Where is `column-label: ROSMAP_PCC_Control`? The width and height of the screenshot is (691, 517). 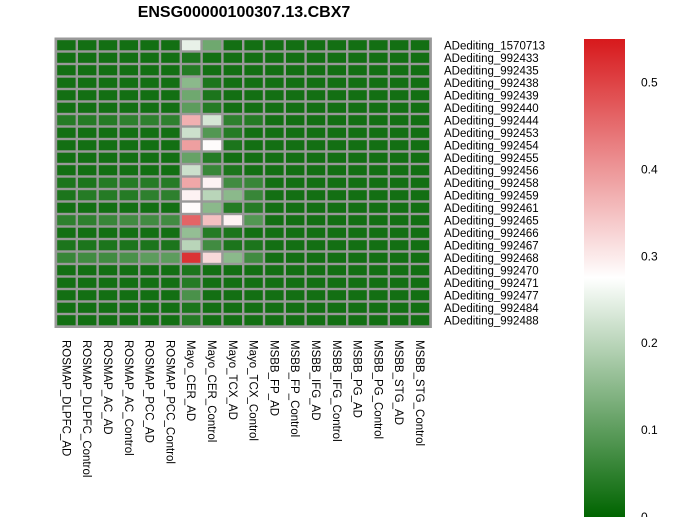
column-label: ROSMAP_PCC_Control is located at coordinates (169, 402).